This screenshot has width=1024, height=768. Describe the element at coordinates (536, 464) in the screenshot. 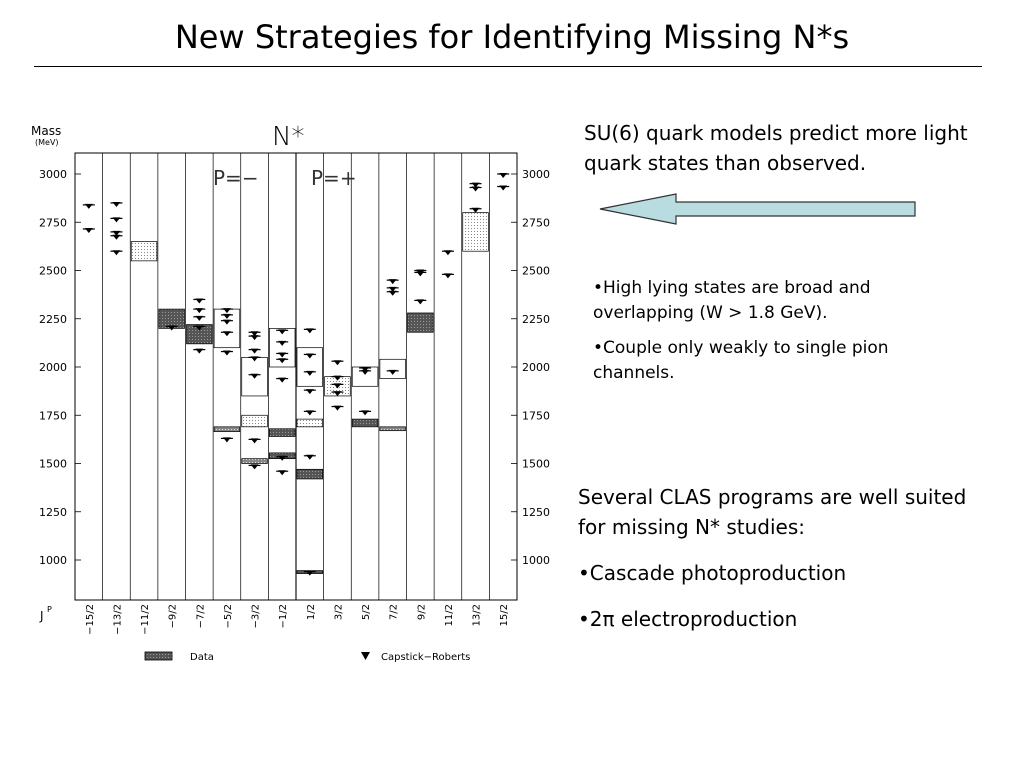

I see `y-tick-label-right: 1500` at that location.